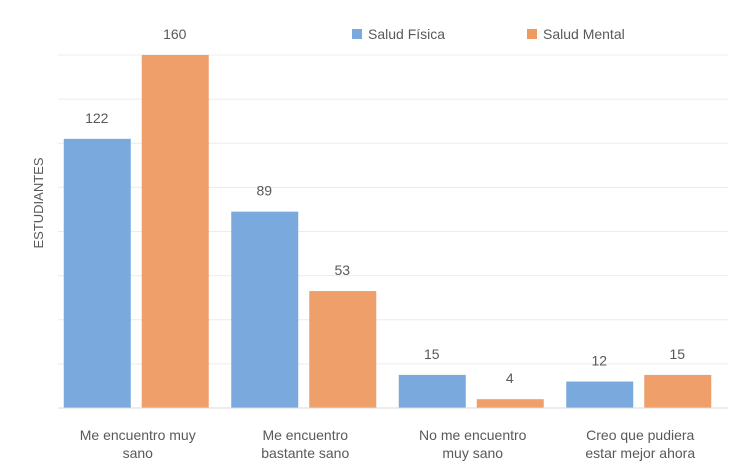 Image resolution: width=738 pixels, height=473 pixels. I want to click on x-tick-label: Me encuentro muy sano, so click(138, 444).